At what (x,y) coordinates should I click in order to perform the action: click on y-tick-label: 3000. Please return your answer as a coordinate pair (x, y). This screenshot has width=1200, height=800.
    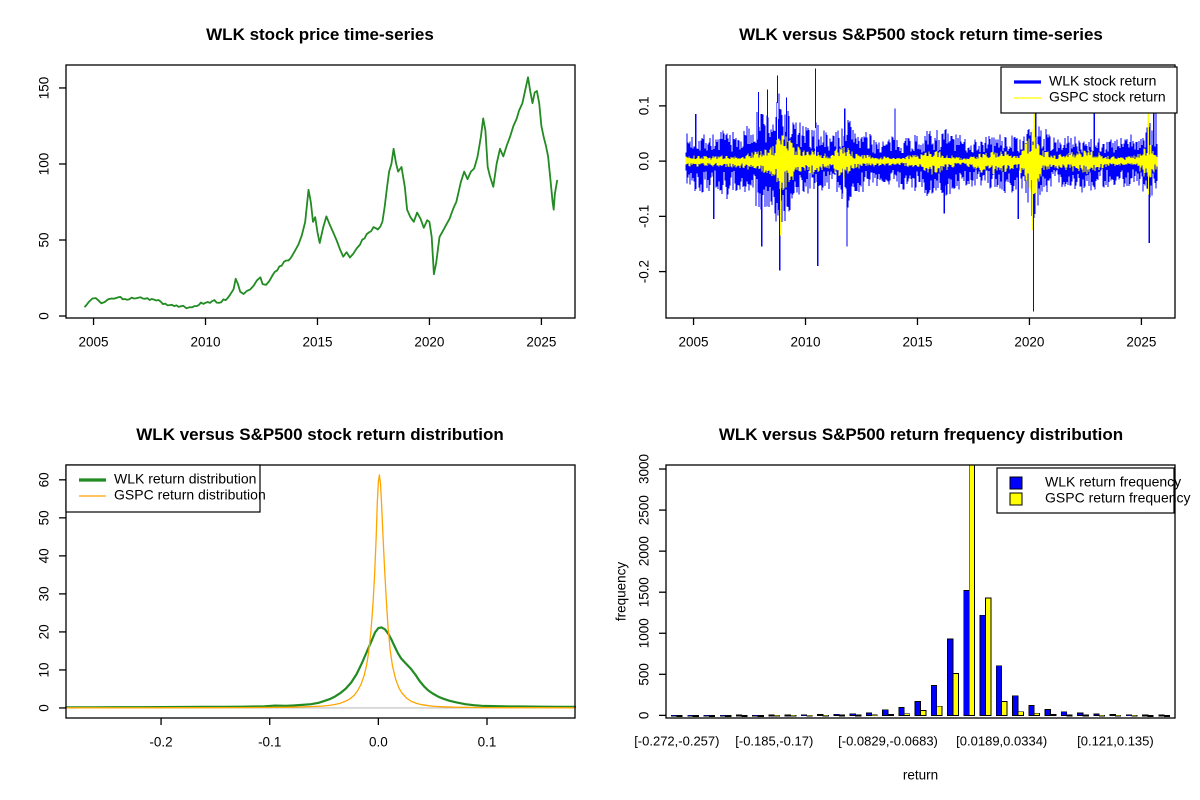
    Looking at the image, I should click on (644, 469).